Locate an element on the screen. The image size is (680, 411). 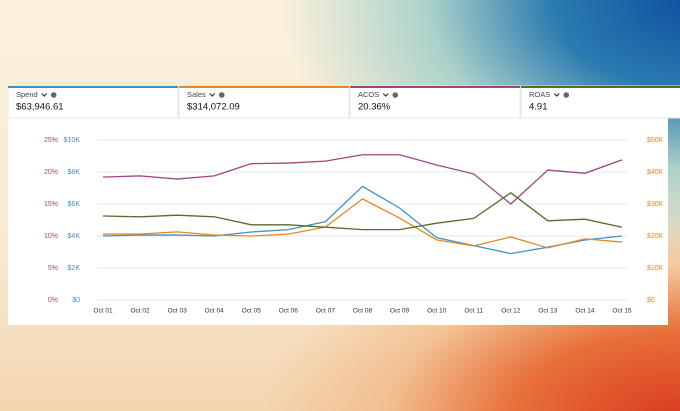
x-tick-label: Oct 09 is located at coordinates (400, 311).